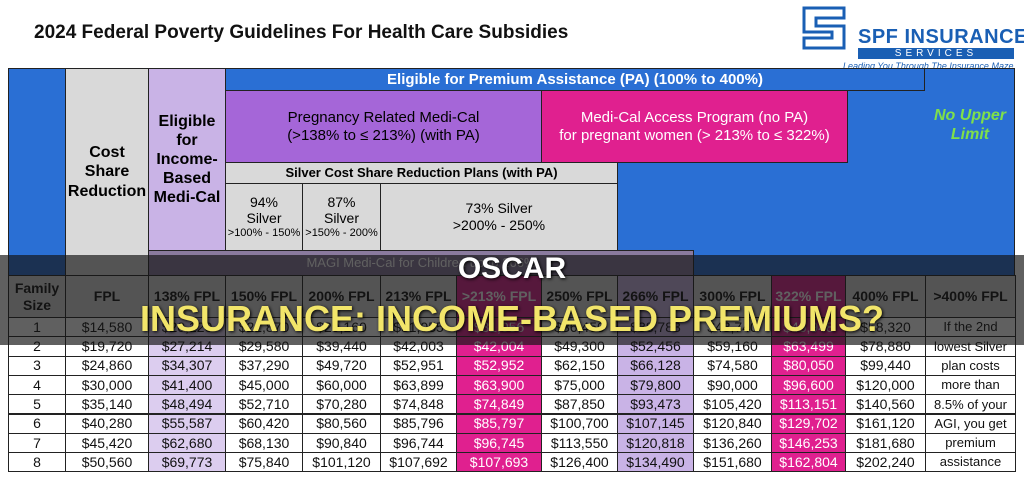  Describe the element at coordinates (187, 404) in the screenshot. I see `data-cell: $48,494` at that location.